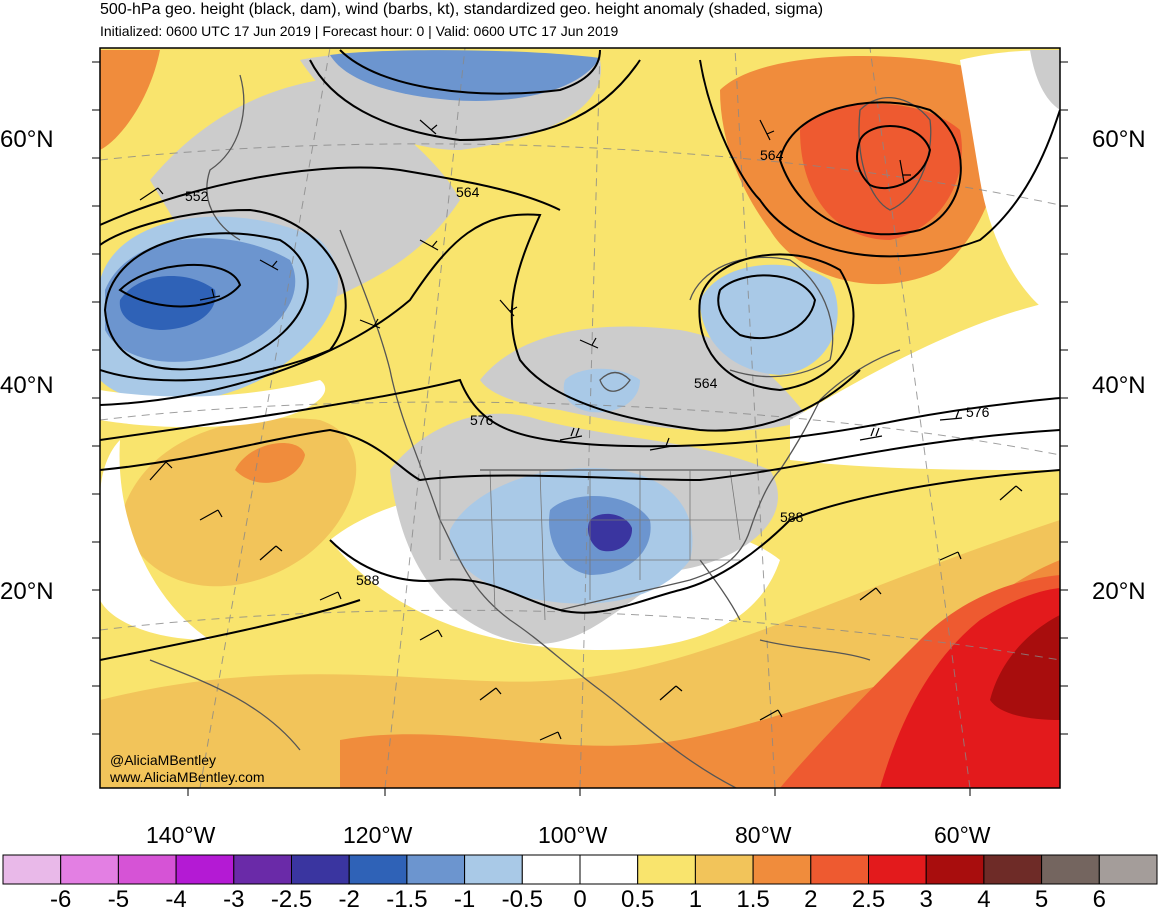 The height and width of the screenshot is (914, 1160). I want to click on colorbar-label: 4, so click(984, 899).